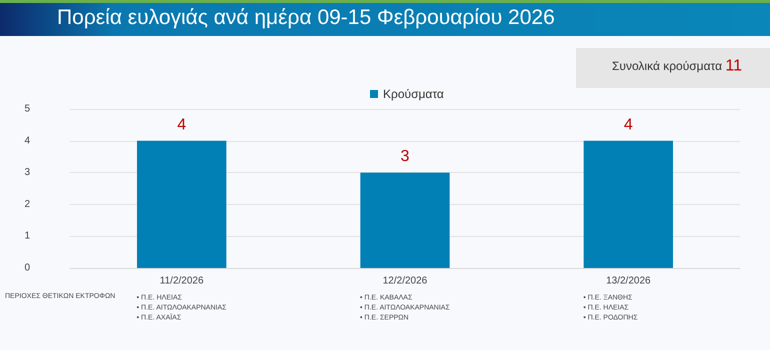  Describe the element at coordinates (413, 94) in the screenshot. I see `legend-label: Κρούσματα` at that location.